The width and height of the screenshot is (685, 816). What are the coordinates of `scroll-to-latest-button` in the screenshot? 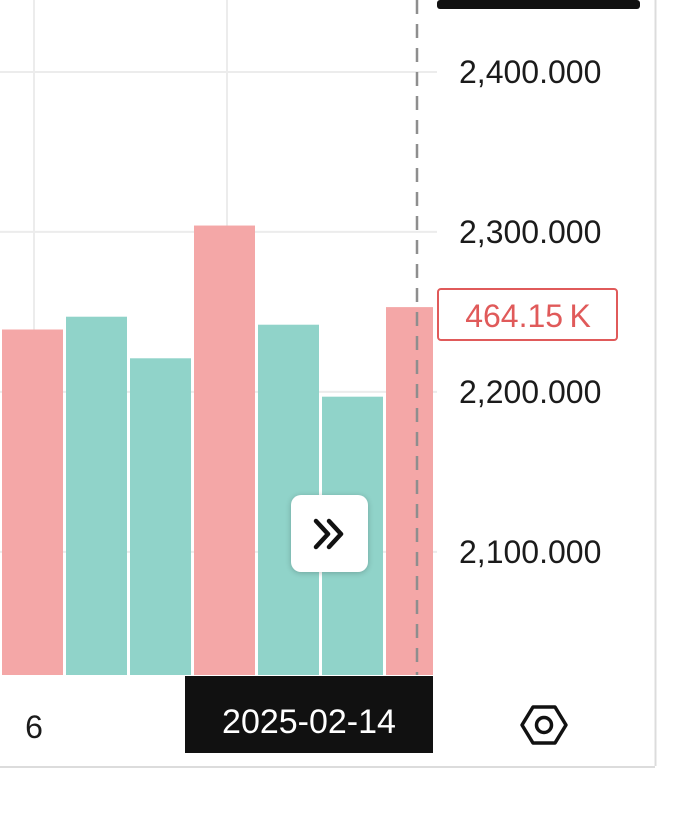 It's located at (329, 533).